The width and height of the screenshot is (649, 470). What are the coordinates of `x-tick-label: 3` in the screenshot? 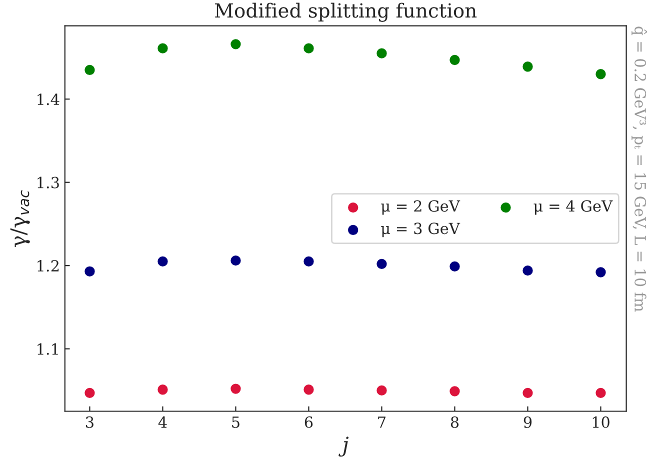 It's located at (90, 422).